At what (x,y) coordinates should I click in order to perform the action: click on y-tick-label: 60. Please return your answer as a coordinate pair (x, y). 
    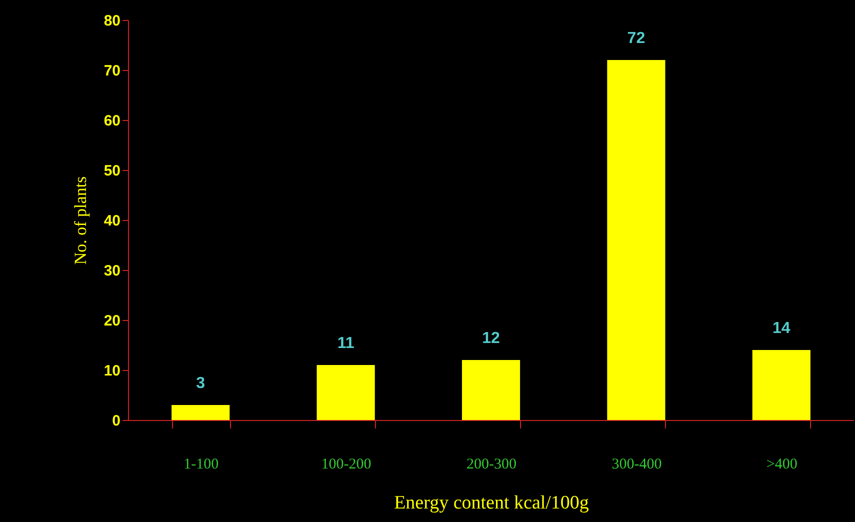
    Looking at the image, I should click on (112, 121).